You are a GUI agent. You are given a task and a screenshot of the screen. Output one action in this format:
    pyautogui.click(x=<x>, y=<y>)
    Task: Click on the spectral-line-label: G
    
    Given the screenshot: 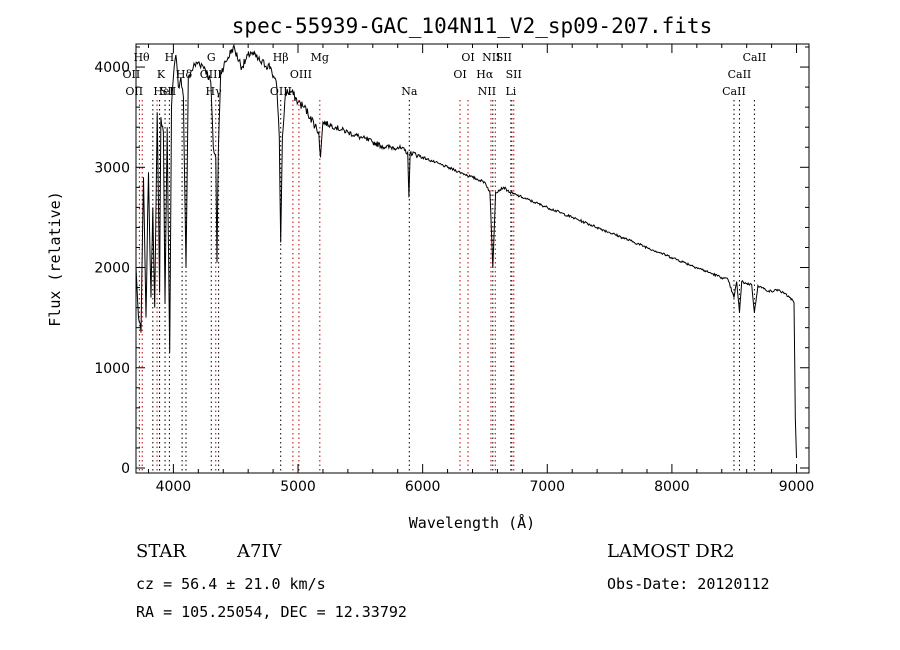 What is the action you would take?
    pyautogui.click(x=211, y=57)
    